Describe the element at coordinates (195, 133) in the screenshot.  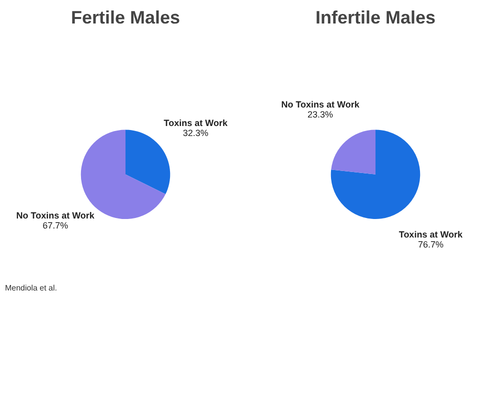
I see `data-label: 32.3%` at that location.